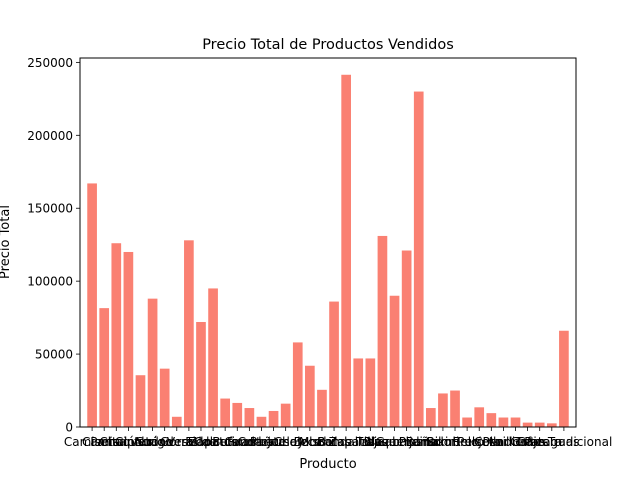 The image size is (640, 480). I want to click on x-tick-label: Jersey, so click(285, 442).